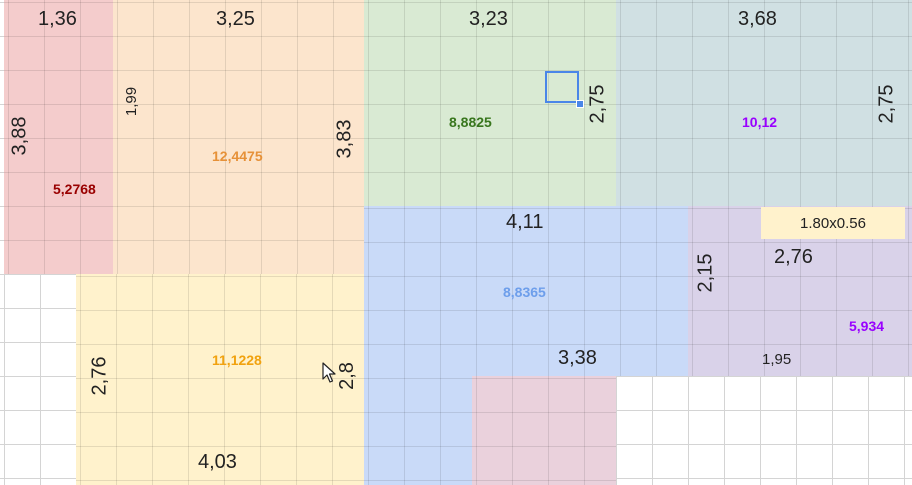 This screenshot has width=912, height=485. I want to click on purple-bottom-width-label: 1,95, so click(777, 359).